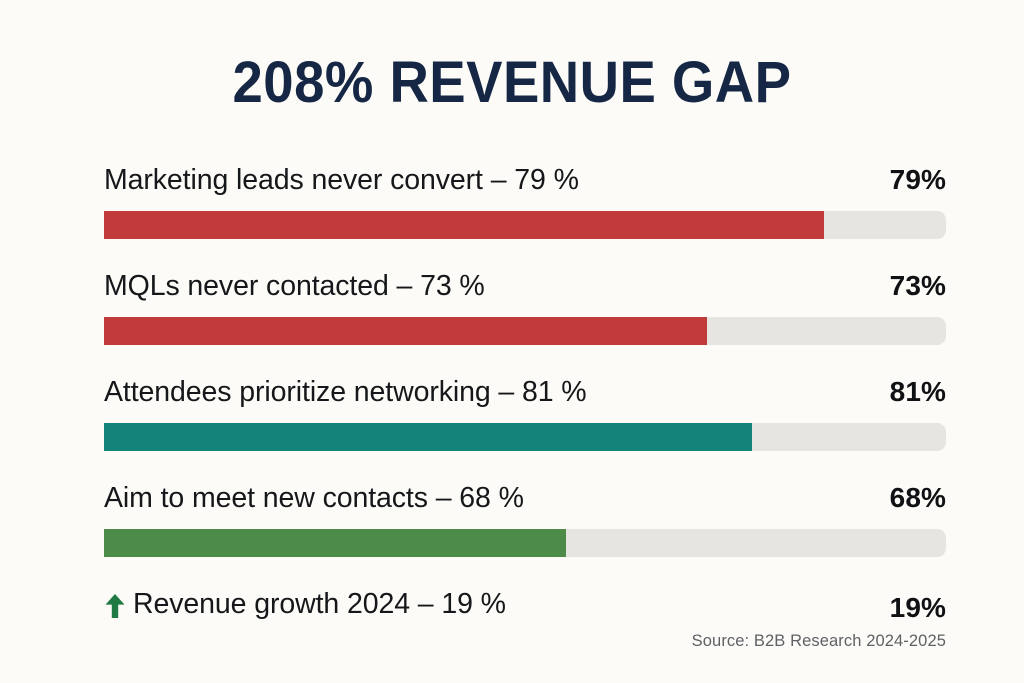  I want to click on chart-row-header: MQLs never contacted – 73 % 73%, so click(525, 289).